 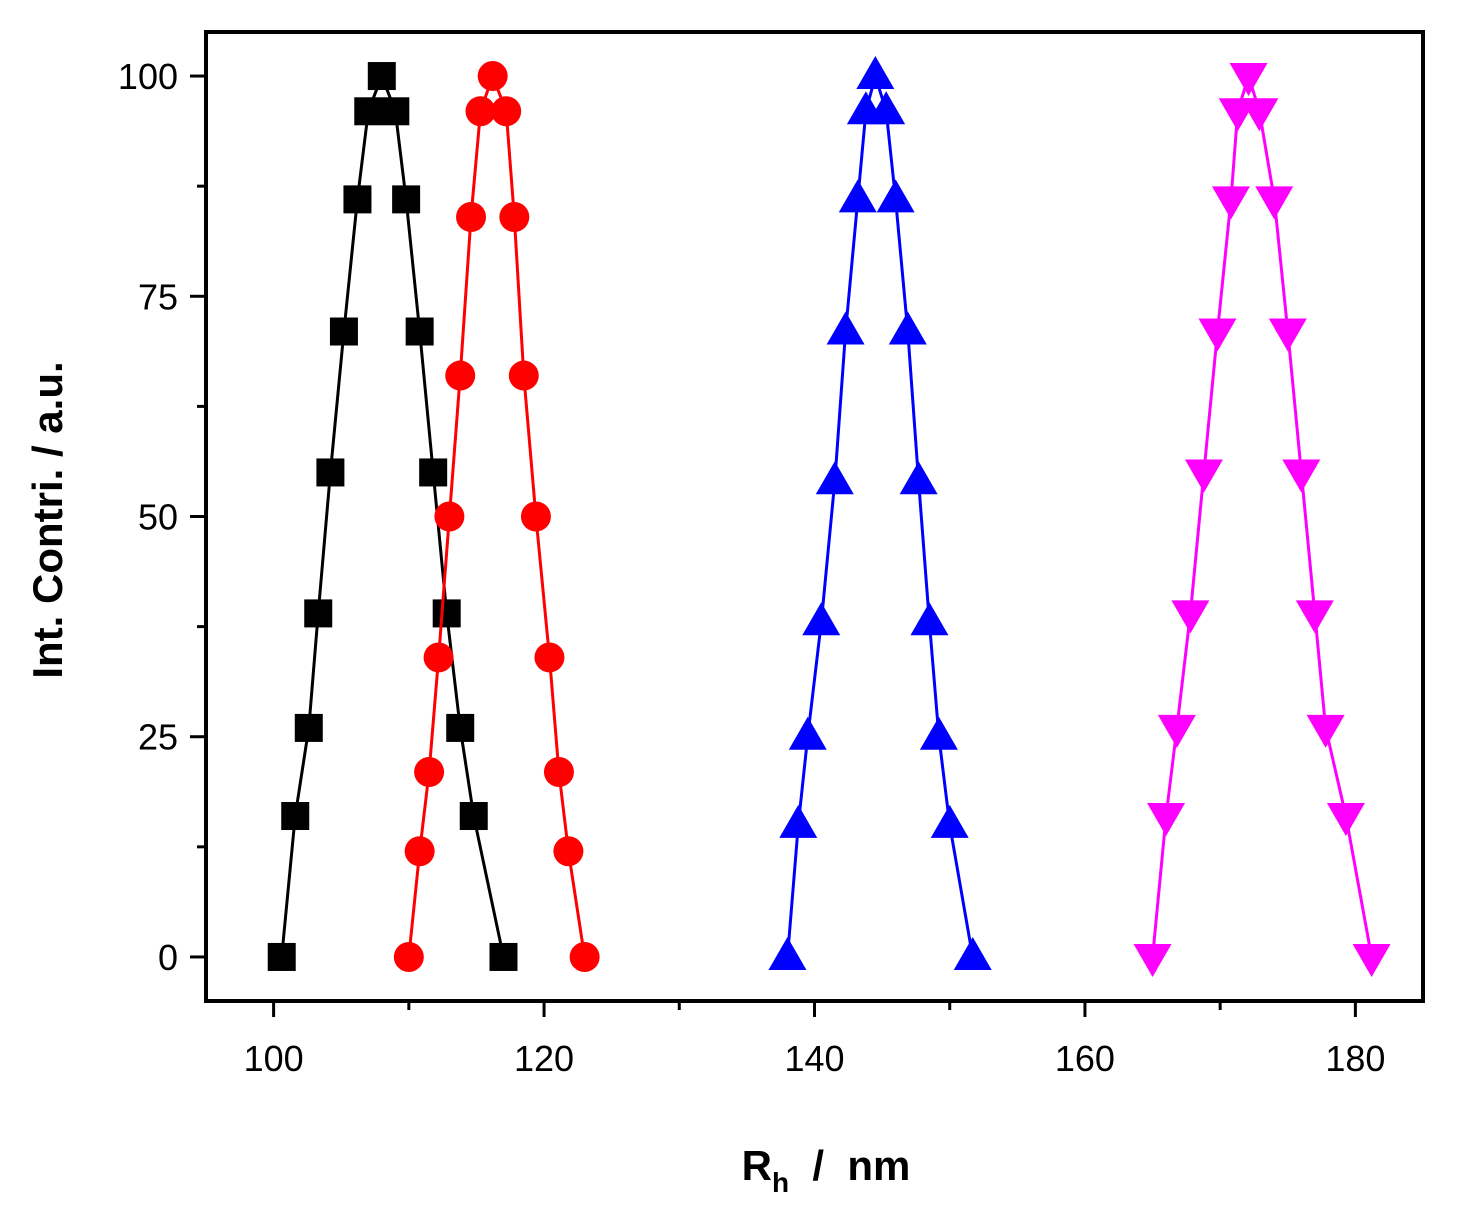 I want to click on x-tick-label: 140, so click(x=814, y=1058).